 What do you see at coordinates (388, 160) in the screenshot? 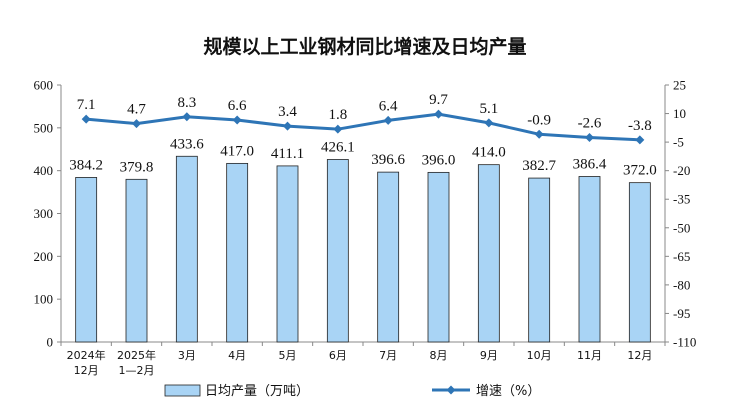
I see `bar-data-label: 396.6` at bounding box center [388, 160].